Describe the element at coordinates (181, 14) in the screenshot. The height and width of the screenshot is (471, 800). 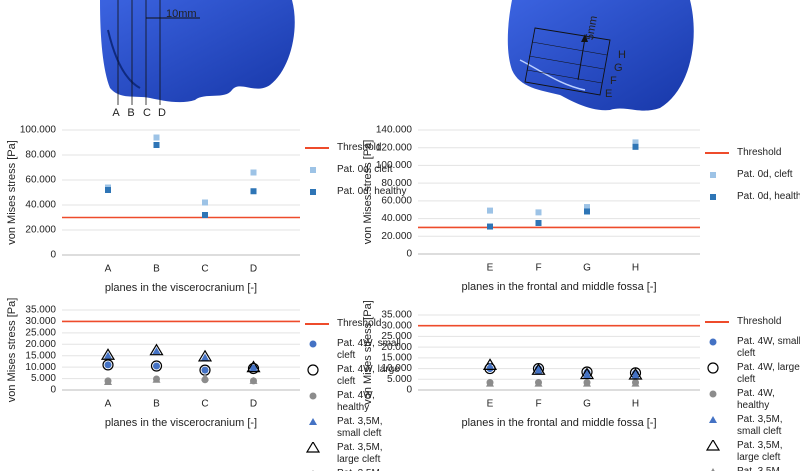
I see `image-label: 10mm` at that location.